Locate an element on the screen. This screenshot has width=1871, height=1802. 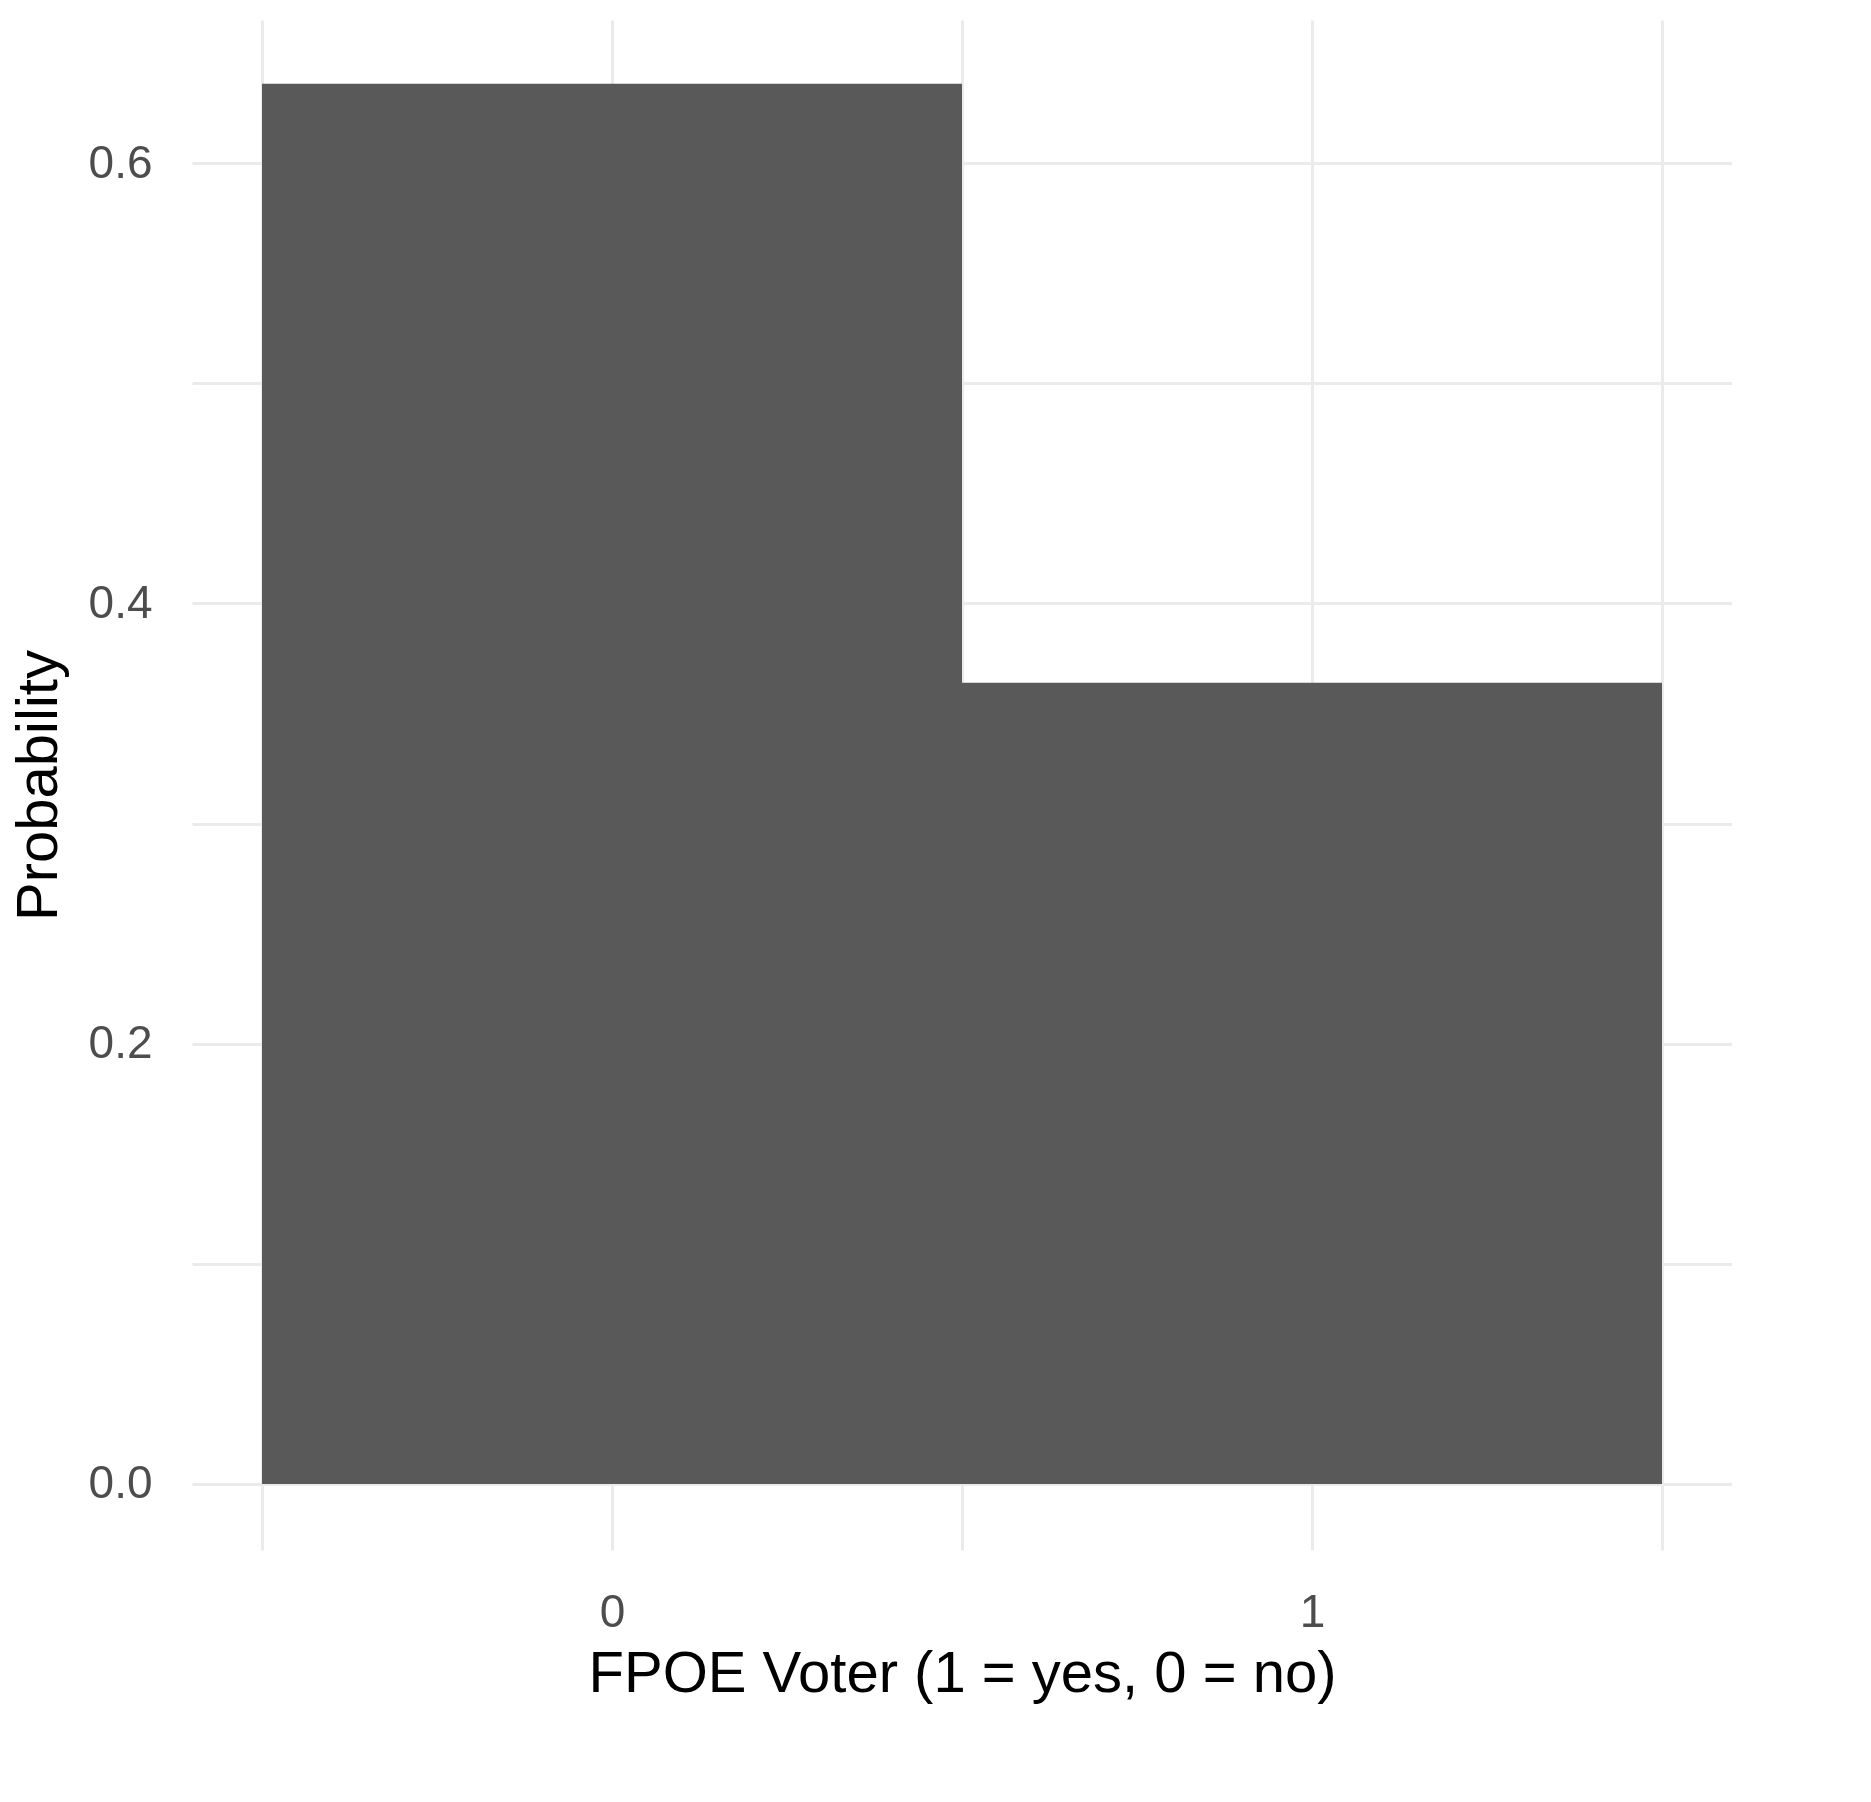
x-tick-label: 0 is located at coordinates (612, 1610).